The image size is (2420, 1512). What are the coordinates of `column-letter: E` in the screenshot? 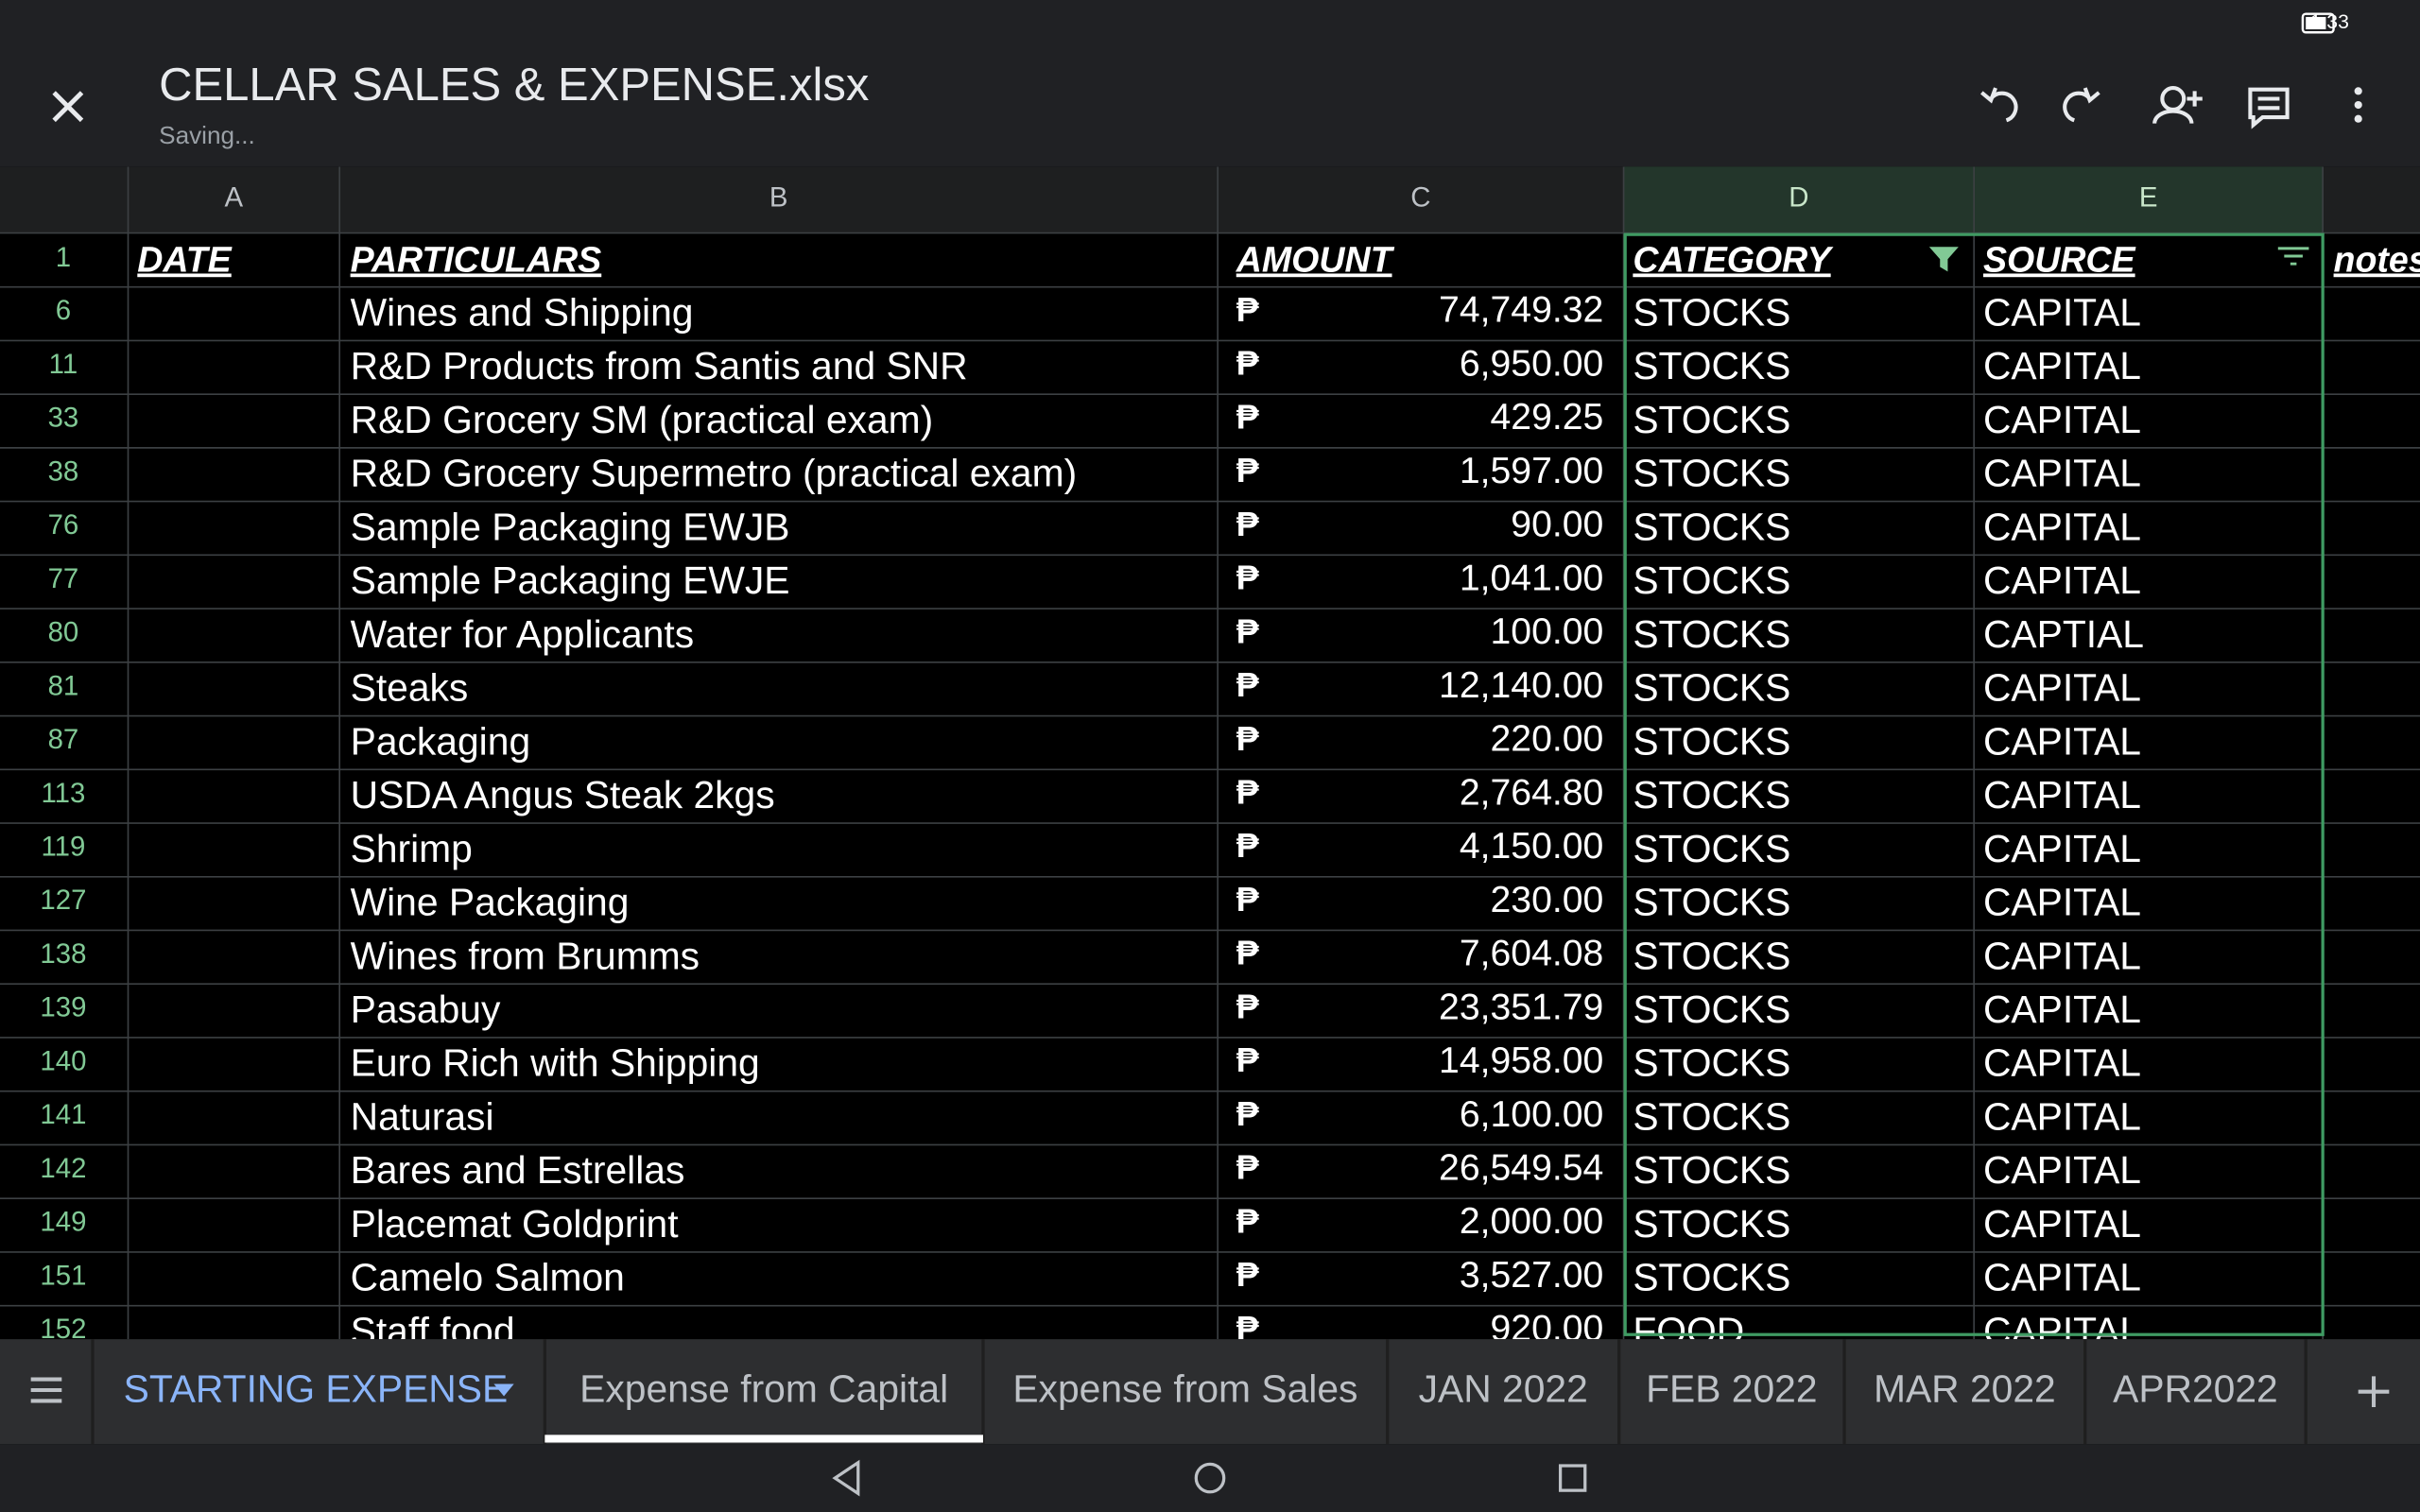 It's located at (2148, 197).